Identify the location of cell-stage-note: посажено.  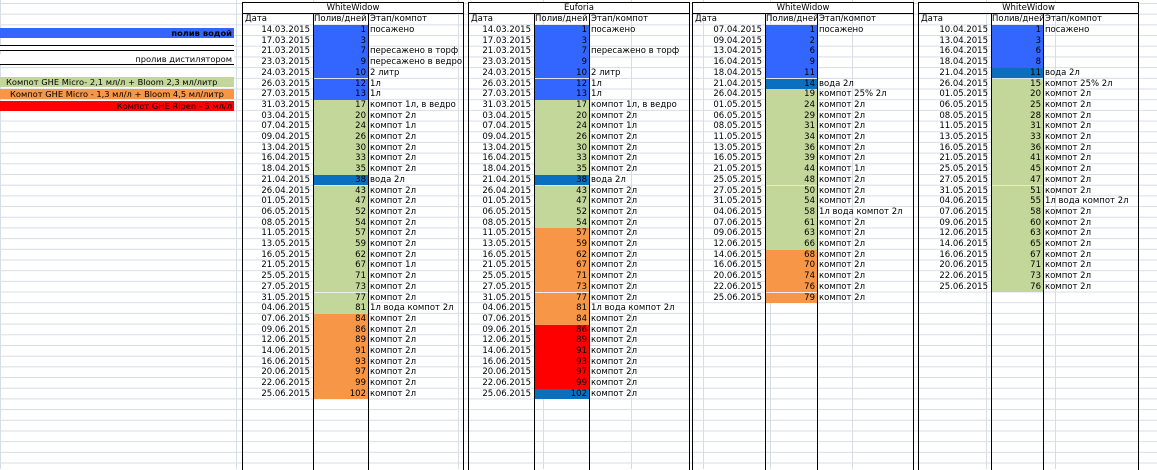
(1067, 30).